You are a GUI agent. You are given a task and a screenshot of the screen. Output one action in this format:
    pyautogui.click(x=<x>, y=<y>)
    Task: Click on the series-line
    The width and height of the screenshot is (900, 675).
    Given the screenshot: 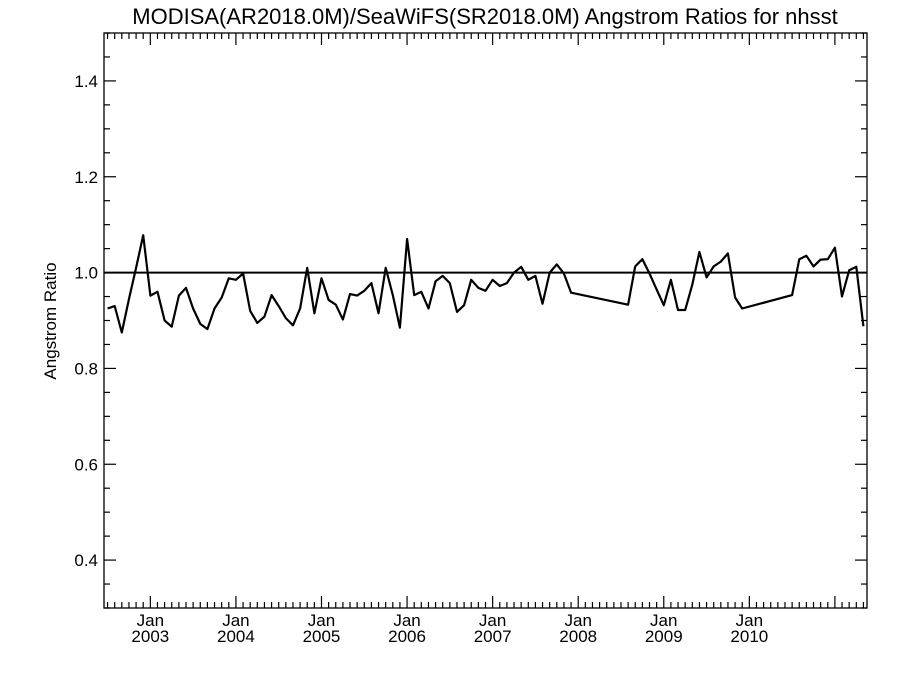 What is the action you would take?
    pyautogui.click(x=486, y=284)
    